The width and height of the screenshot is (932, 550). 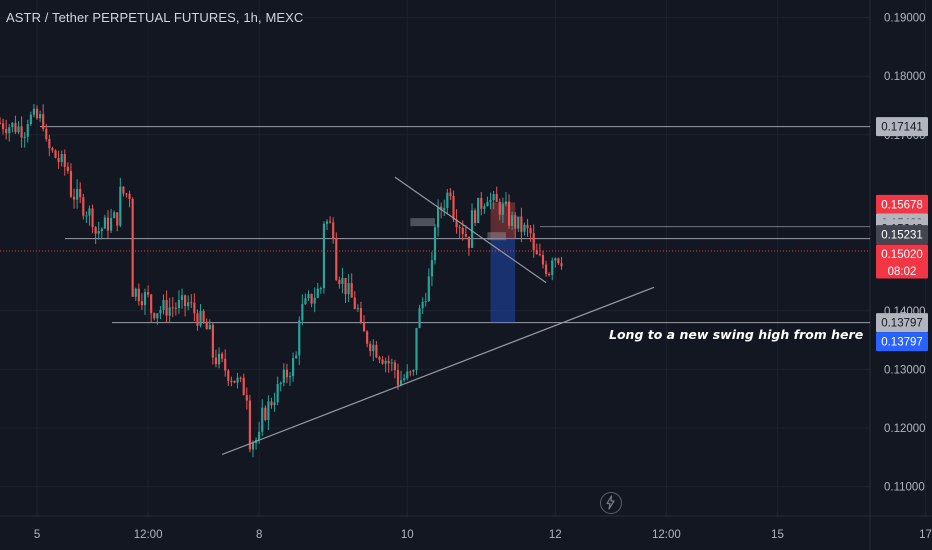 What do you see at coordinates (555, 535) in the screenshot?
I see `x-tick-label: 12` at bounding box center [555, 535].